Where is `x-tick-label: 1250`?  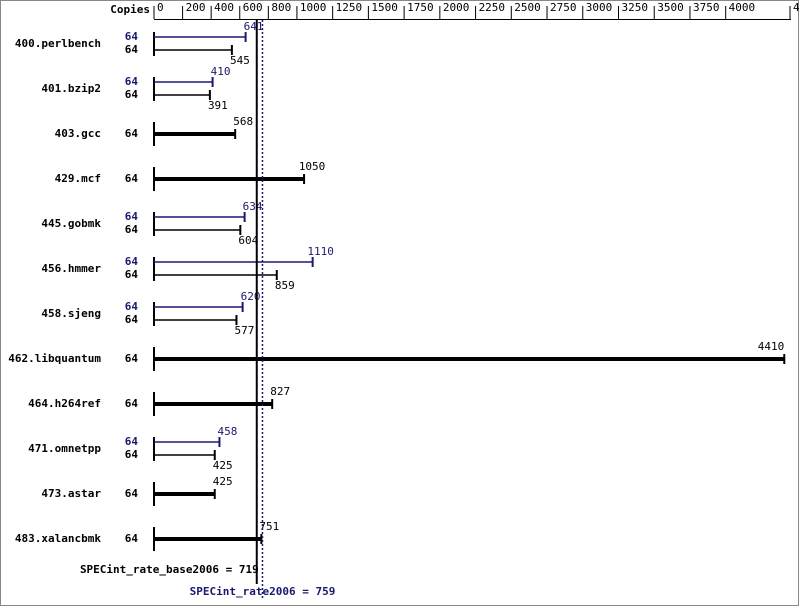
x-tick-label: 1250 is located at coordinates (349, 7).